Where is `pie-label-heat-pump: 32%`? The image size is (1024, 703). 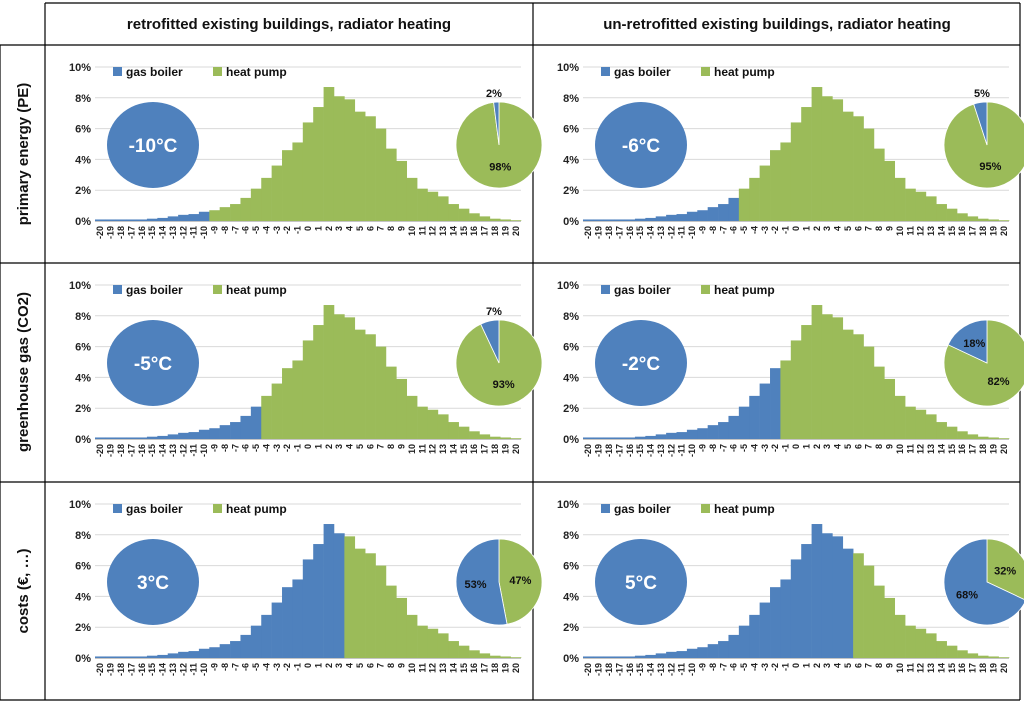
pie-label-heat-pump: 32% is located at coordinates (1005, 572).